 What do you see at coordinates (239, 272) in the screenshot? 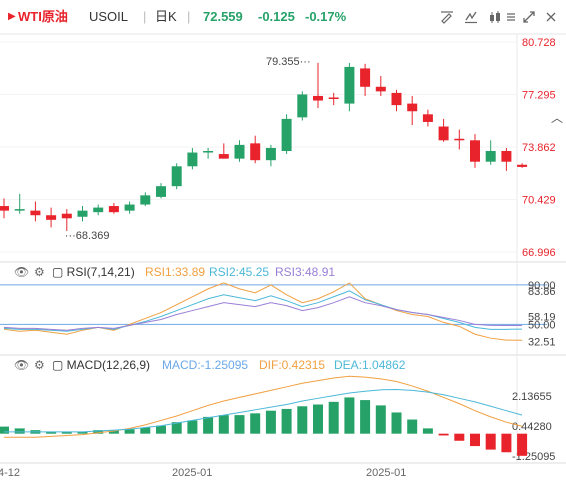
I see `rsi2-legend: RSI2:45.25` at bounding box center [239, 272].